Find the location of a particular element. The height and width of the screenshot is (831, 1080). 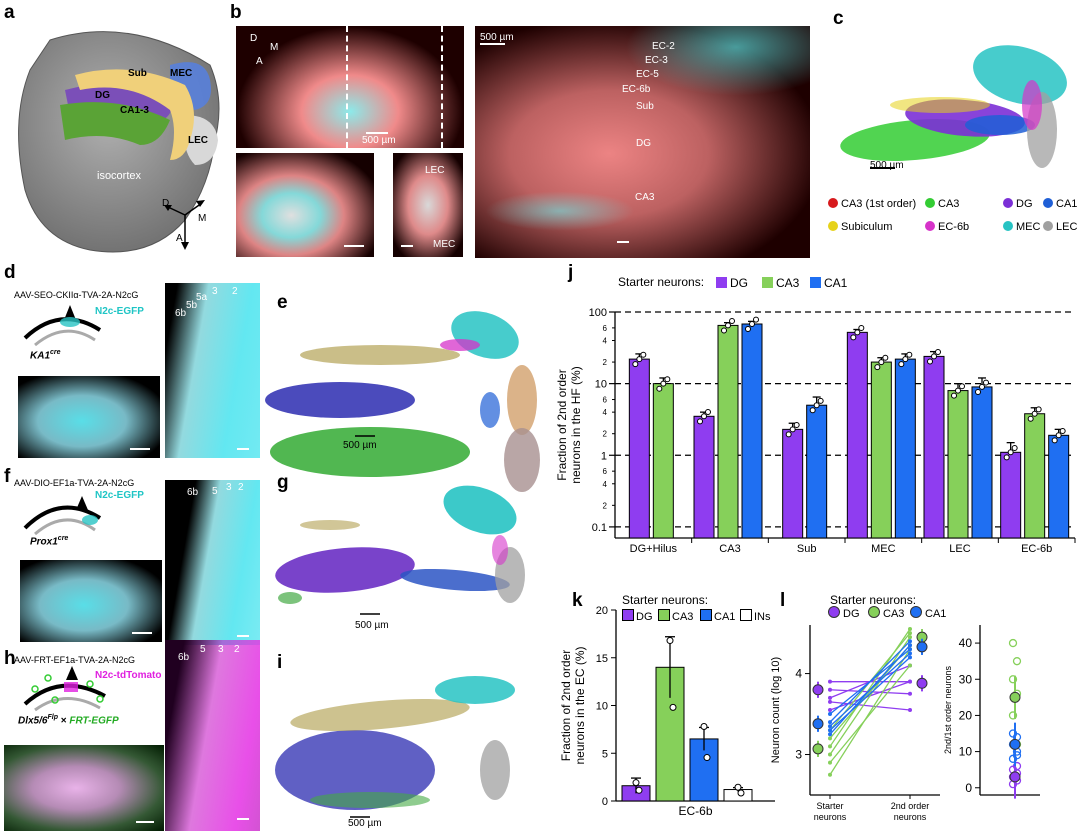

micrograph-b-bottom-right is located at coordinates (428, 205).